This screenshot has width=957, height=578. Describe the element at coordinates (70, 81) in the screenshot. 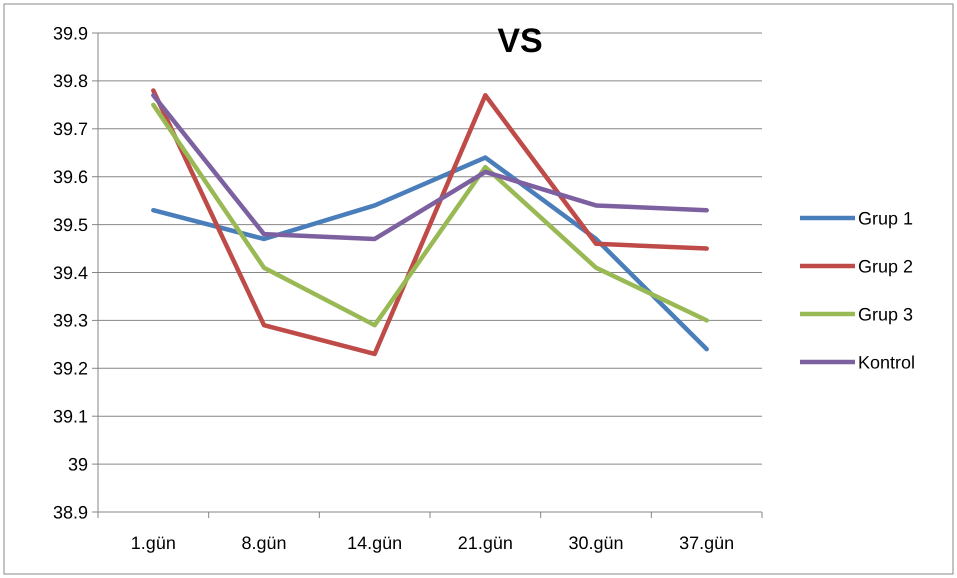

I see `y-tick-label: 39.8` at that location.